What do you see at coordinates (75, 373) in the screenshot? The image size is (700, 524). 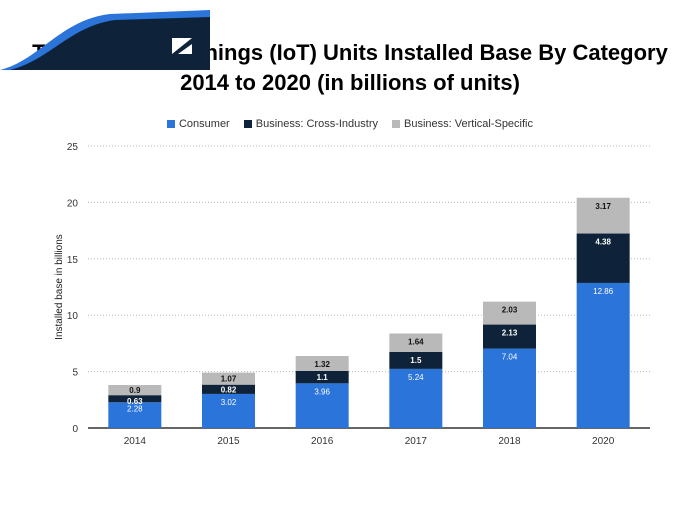 I see `y-tick-label: 5` at bounding box center [75, 373].